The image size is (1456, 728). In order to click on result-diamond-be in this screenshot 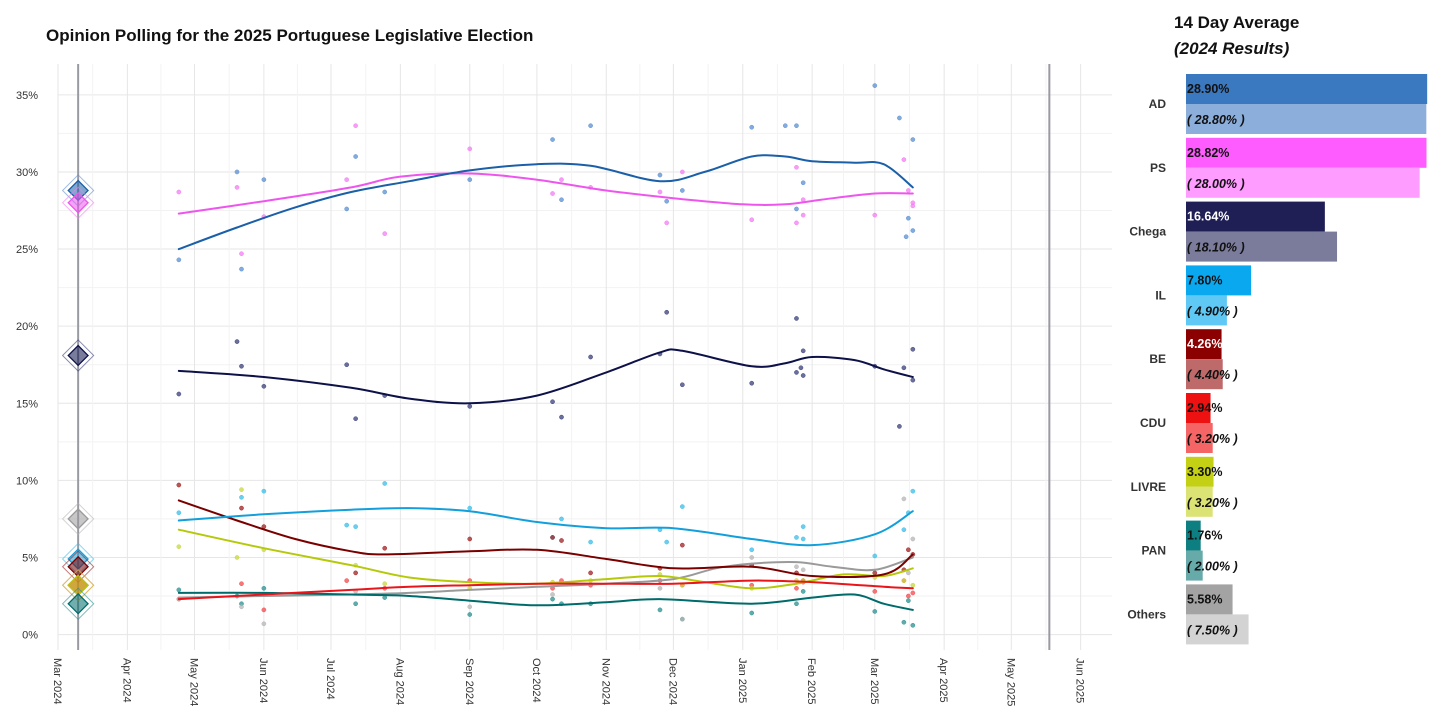, I will do `click(78, 566)`.